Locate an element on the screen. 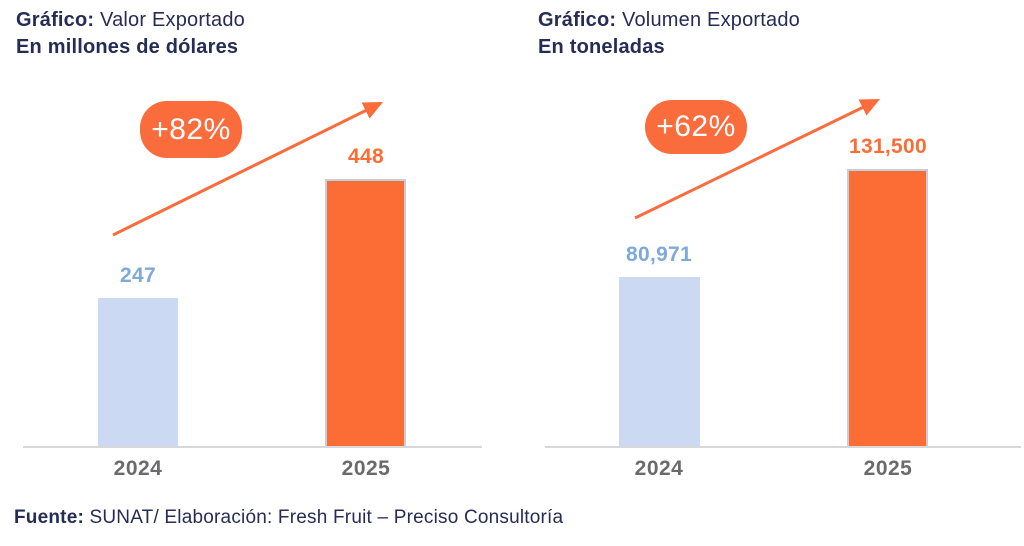 Image resolution: width=1024 pixels, height=546 pixels. right-growth-badge: +62% is located at coordinates (696, 127).